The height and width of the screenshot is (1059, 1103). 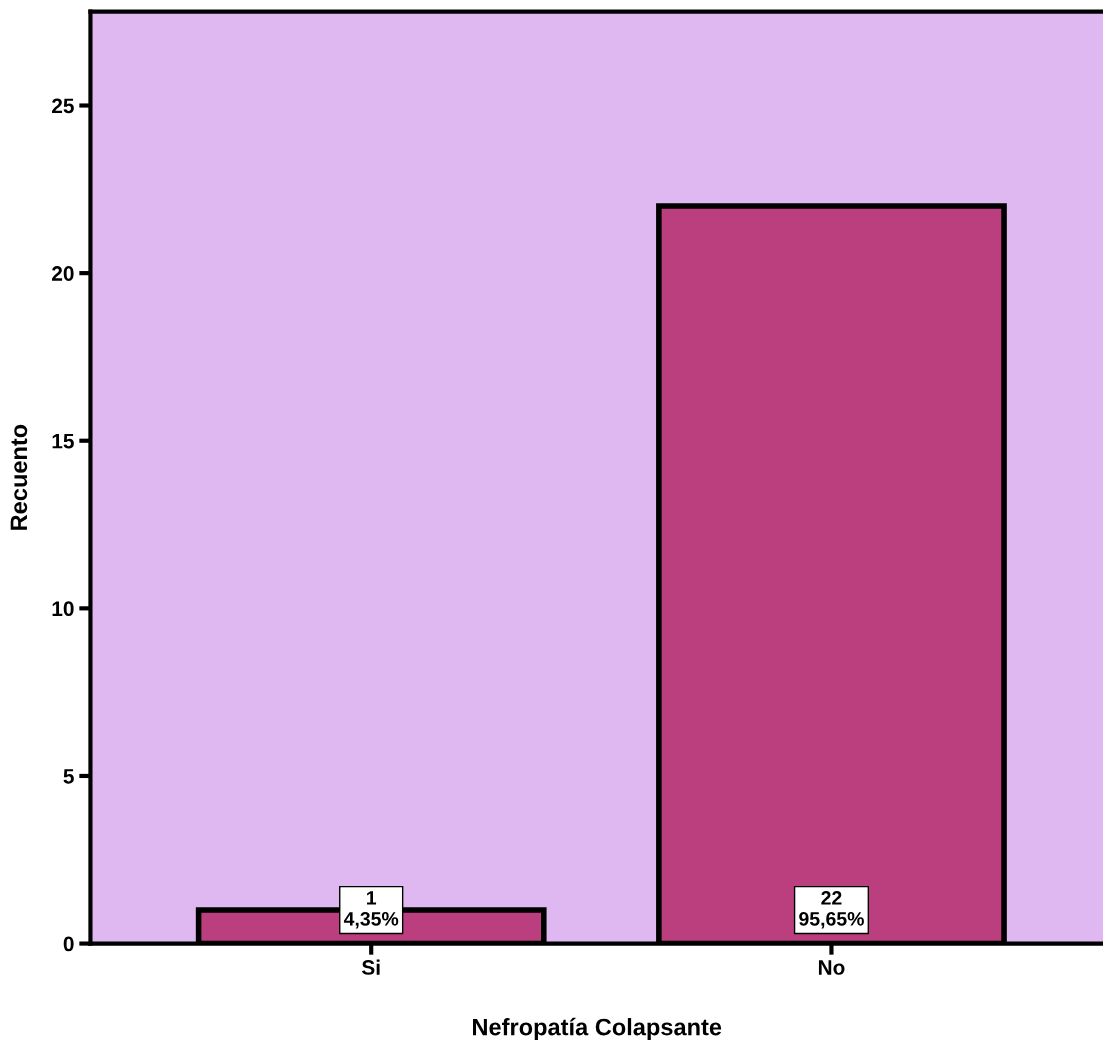 What do you see at coordinates (63, 106) in the screenshot?
I see `y-tick-label: 25` at bounding box center [63, 106].